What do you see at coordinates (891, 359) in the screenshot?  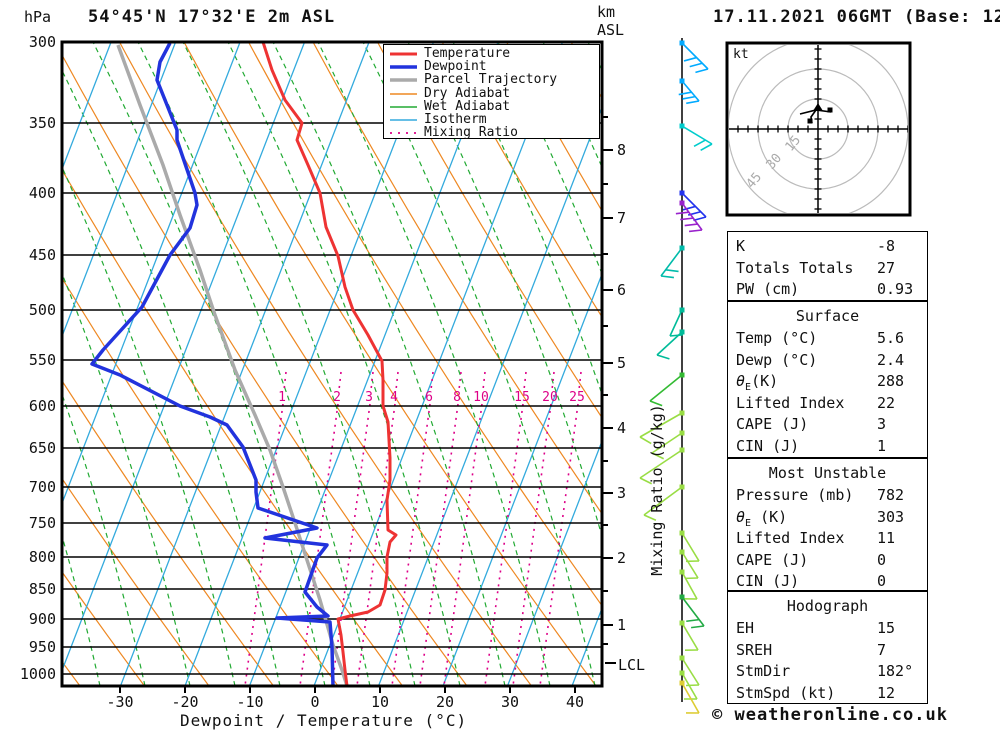 I see `table-row-value: 2.4` at bounding box center [891, 359].